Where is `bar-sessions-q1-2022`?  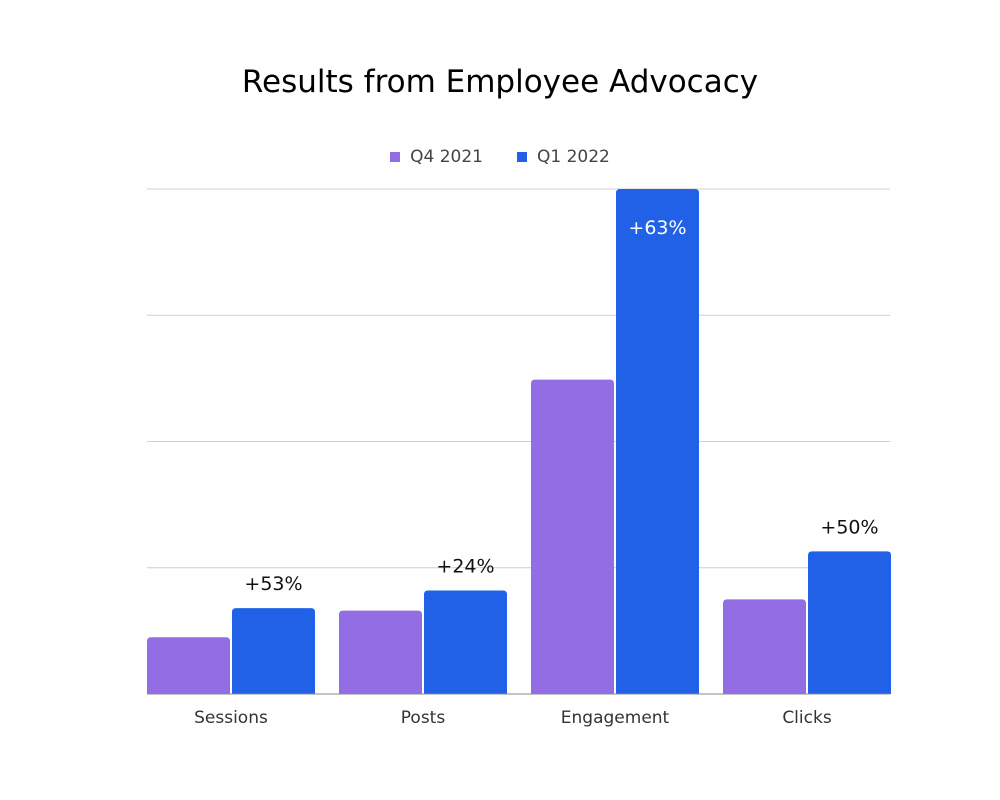 bar-sessions-q1-2022 is located at coordinates (273, 651).